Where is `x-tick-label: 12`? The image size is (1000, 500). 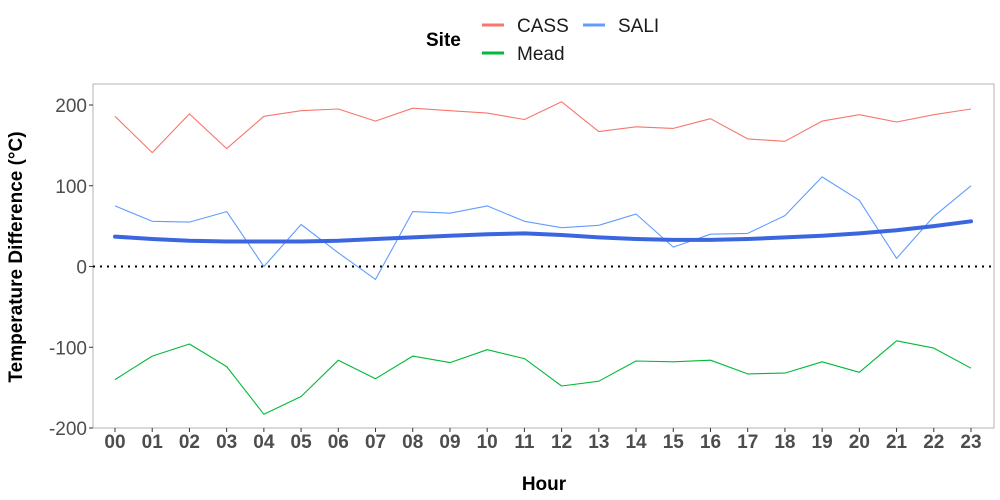
x-tick-label: 12 is located at coordinates (561, 442).